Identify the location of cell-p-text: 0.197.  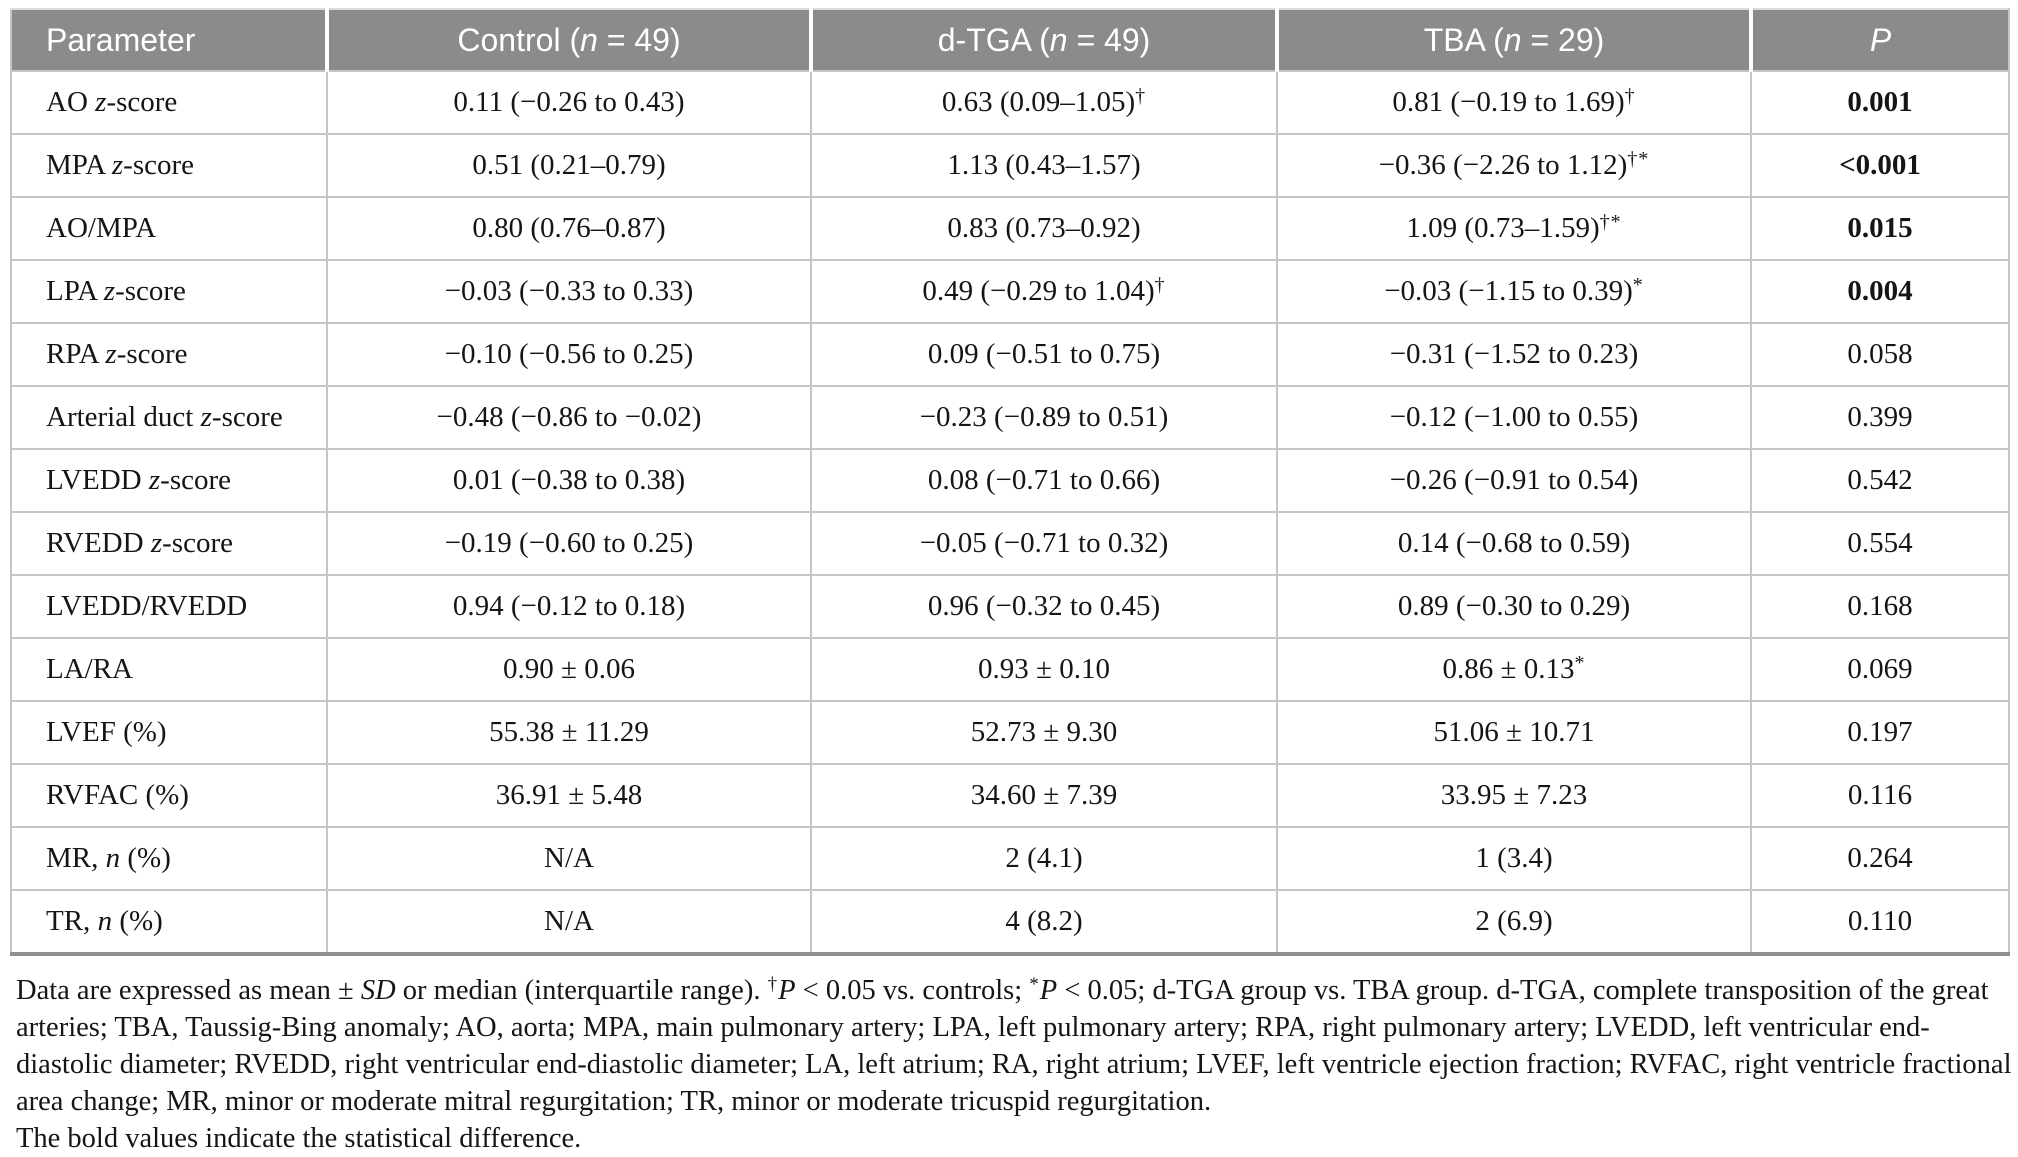
(1880, 732).